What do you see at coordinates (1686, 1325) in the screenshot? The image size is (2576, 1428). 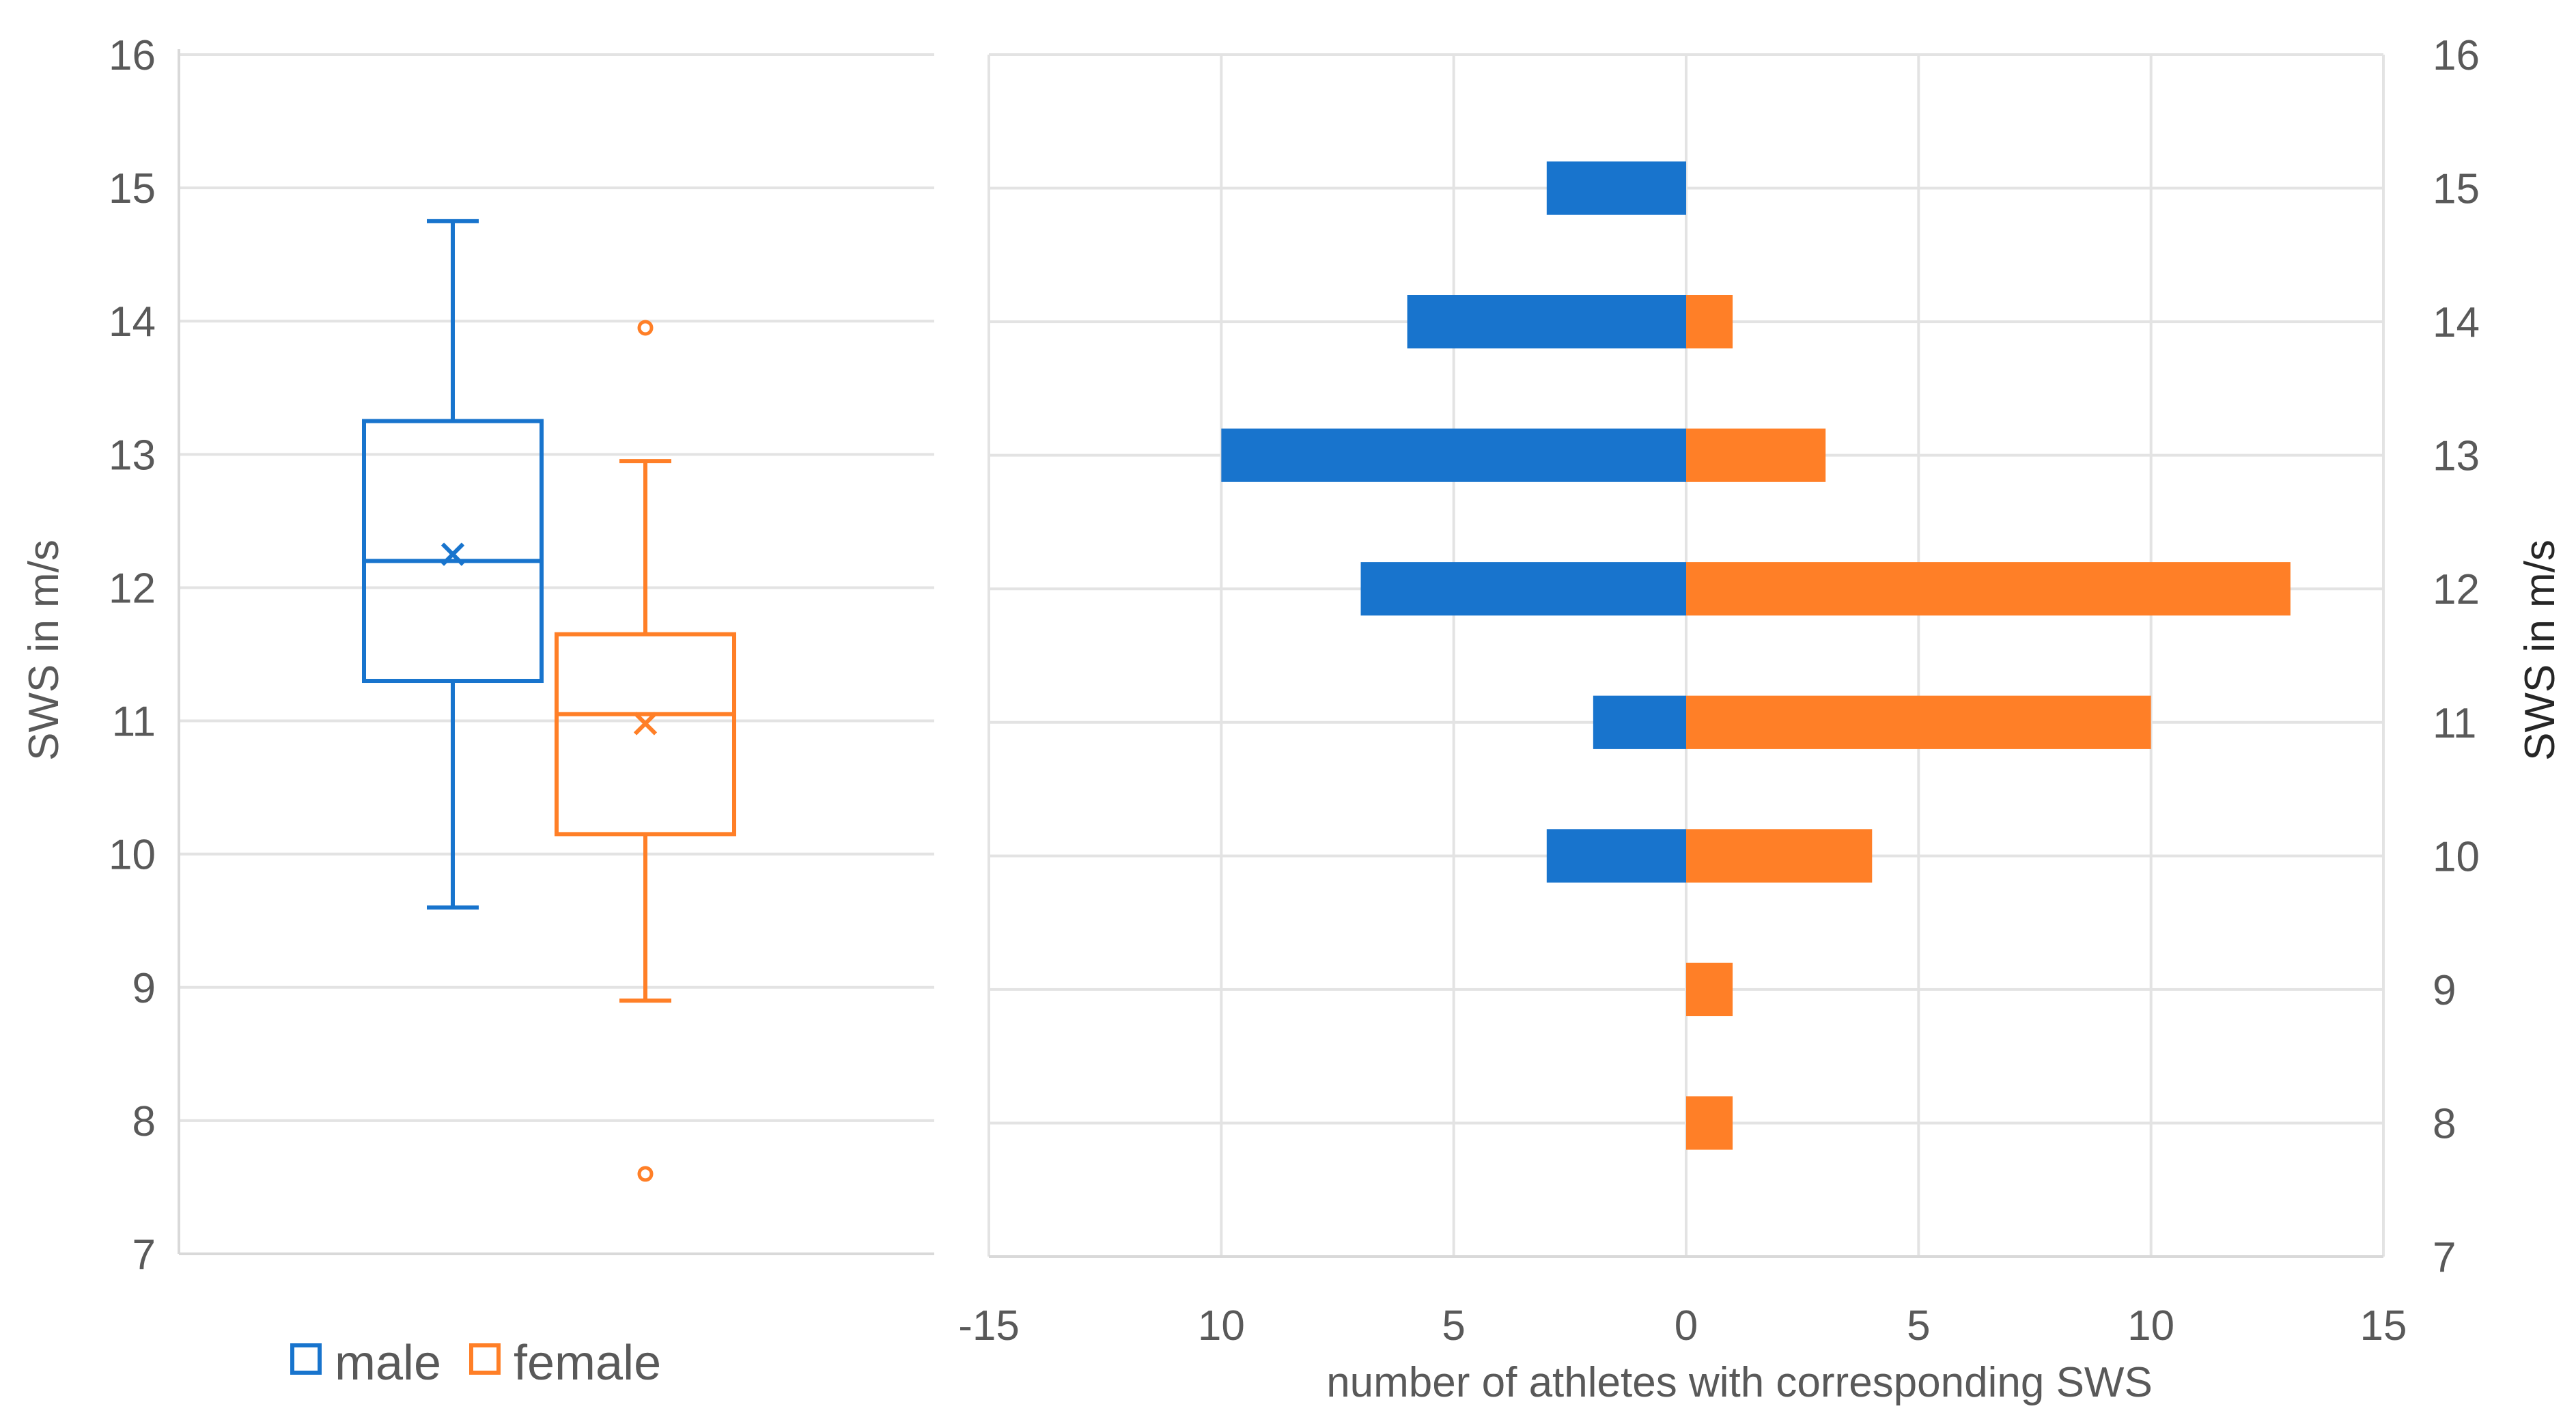 I see `bar-chart-x-tick-label: 0` at bounding box center [1686, 1325].